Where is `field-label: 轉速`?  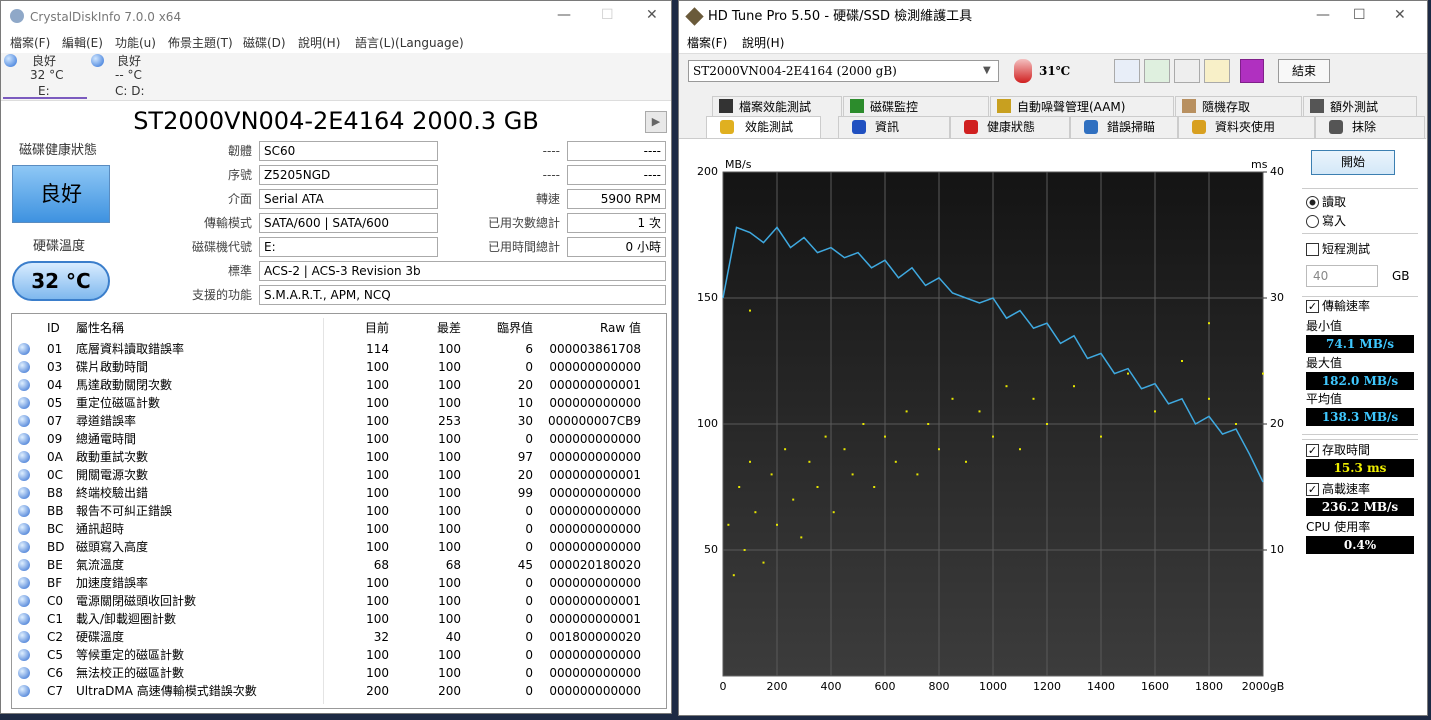
field-label: 轉速 is located at coordinates (547, 199).